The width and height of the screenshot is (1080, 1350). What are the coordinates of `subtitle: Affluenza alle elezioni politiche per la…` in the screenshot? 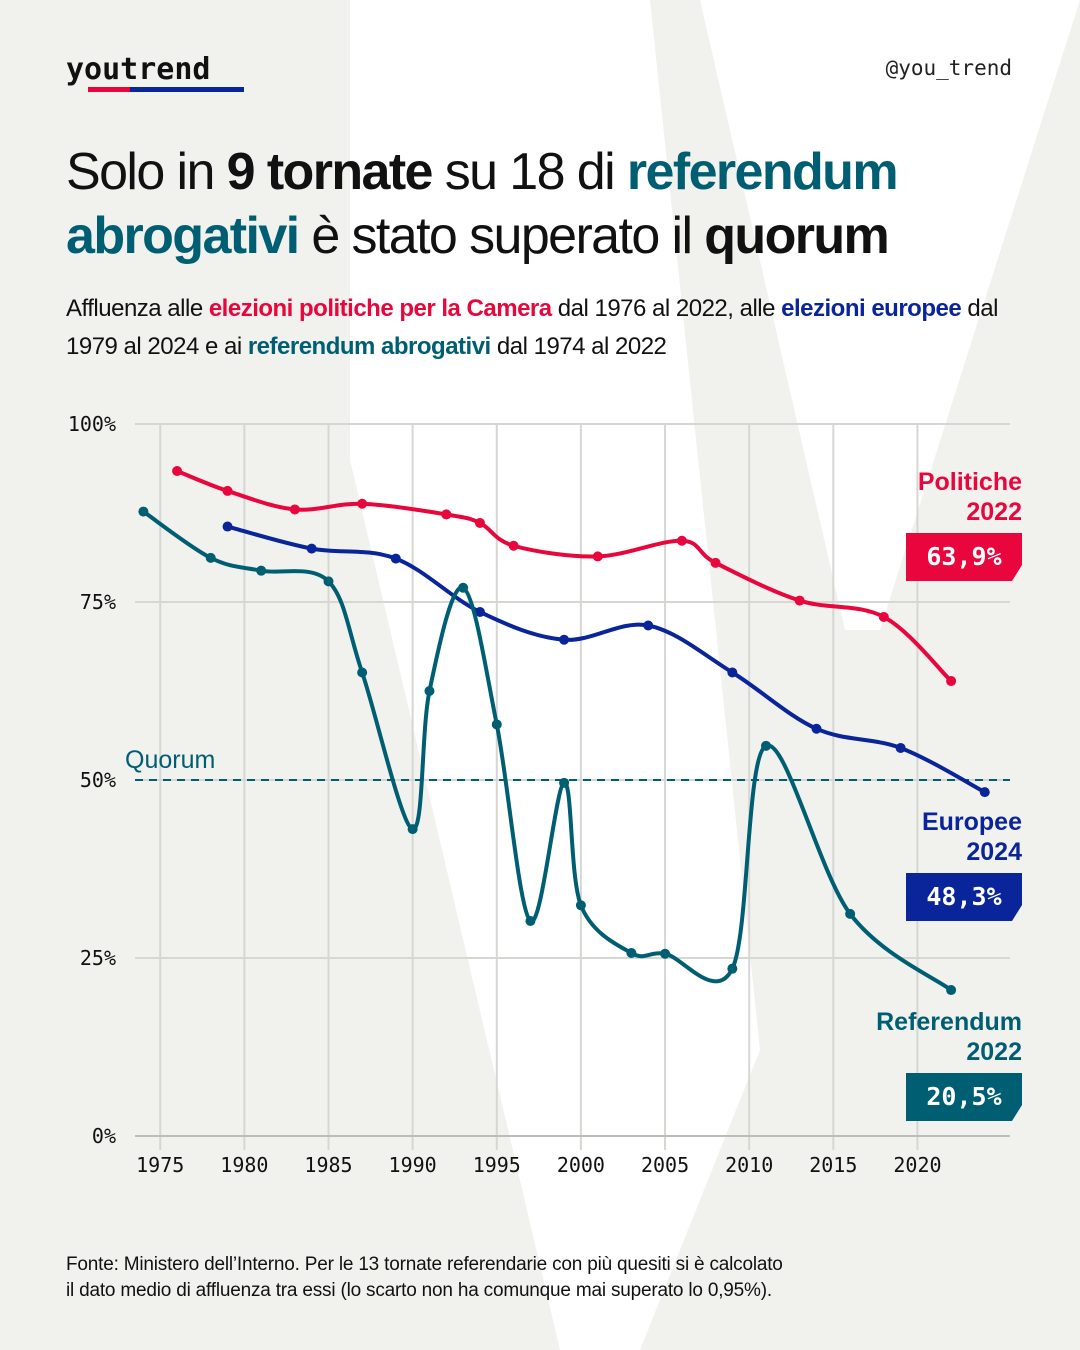 It's located at (546, 328).